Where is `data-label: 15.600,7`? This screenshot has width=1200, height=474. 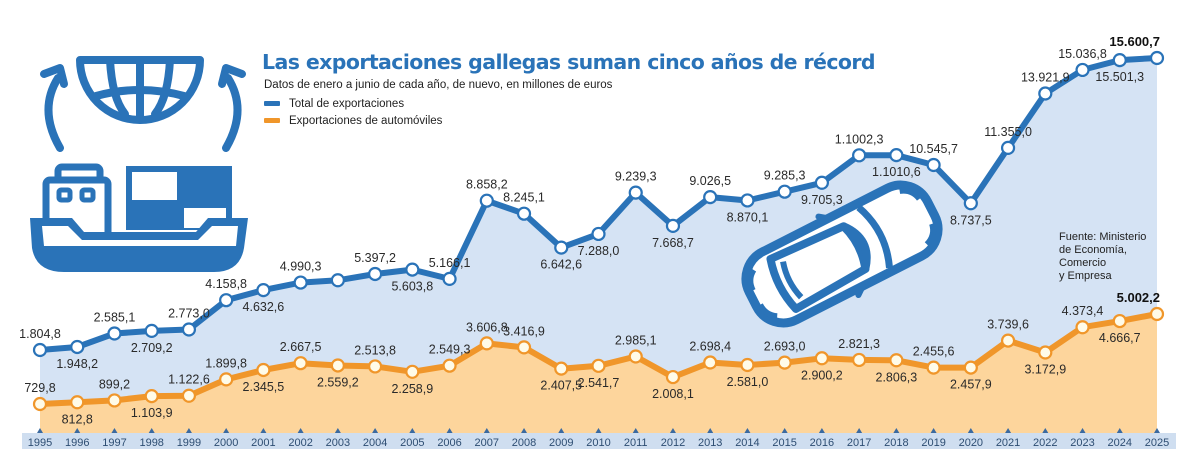
data-label: 15.600,7 is located at coordinates (1134, 41).